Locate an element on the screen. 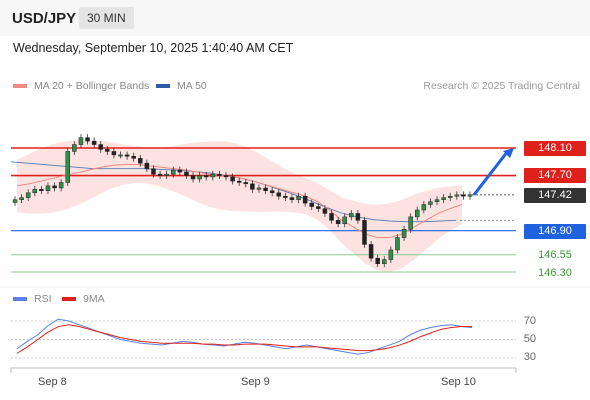 The height and width of the screenshot is (400, 590). legend-ma50-label: MA 50 is located at coordinates (192, 86).